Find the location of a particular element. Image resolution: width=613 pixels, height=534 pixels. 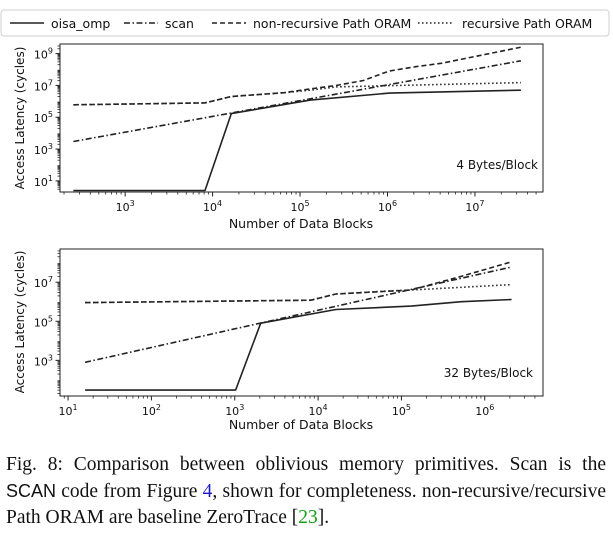

panel-label: 4 Bytes/Block is located at coordinates (497, 165).